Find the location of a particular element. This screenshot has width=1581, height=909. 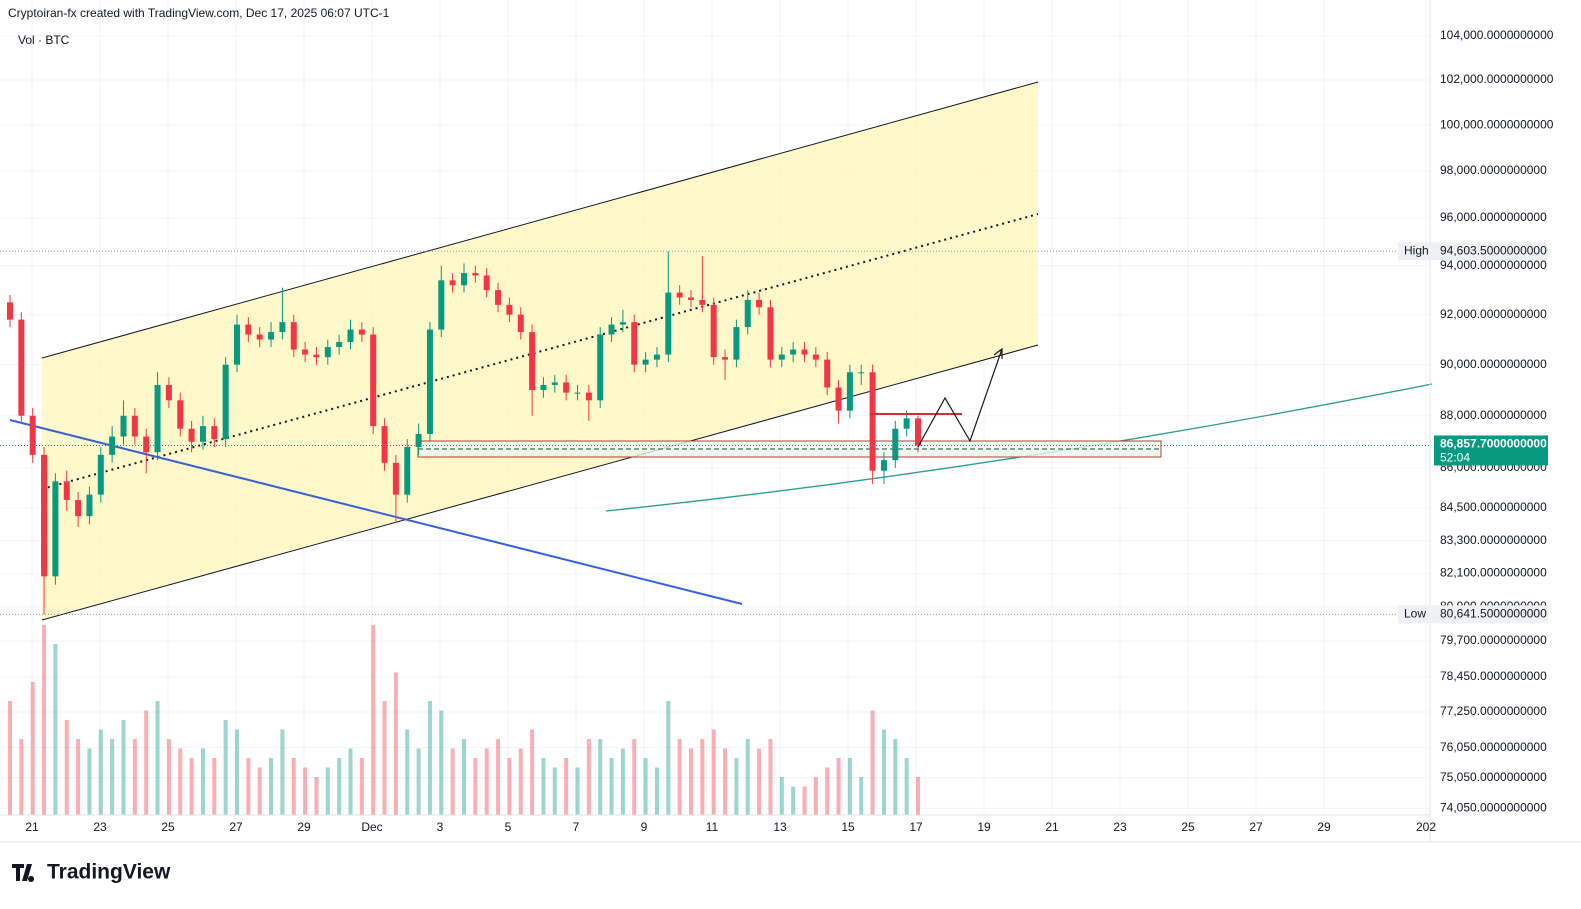

x-tick-label: Dec is located at coordinates (371, 827).